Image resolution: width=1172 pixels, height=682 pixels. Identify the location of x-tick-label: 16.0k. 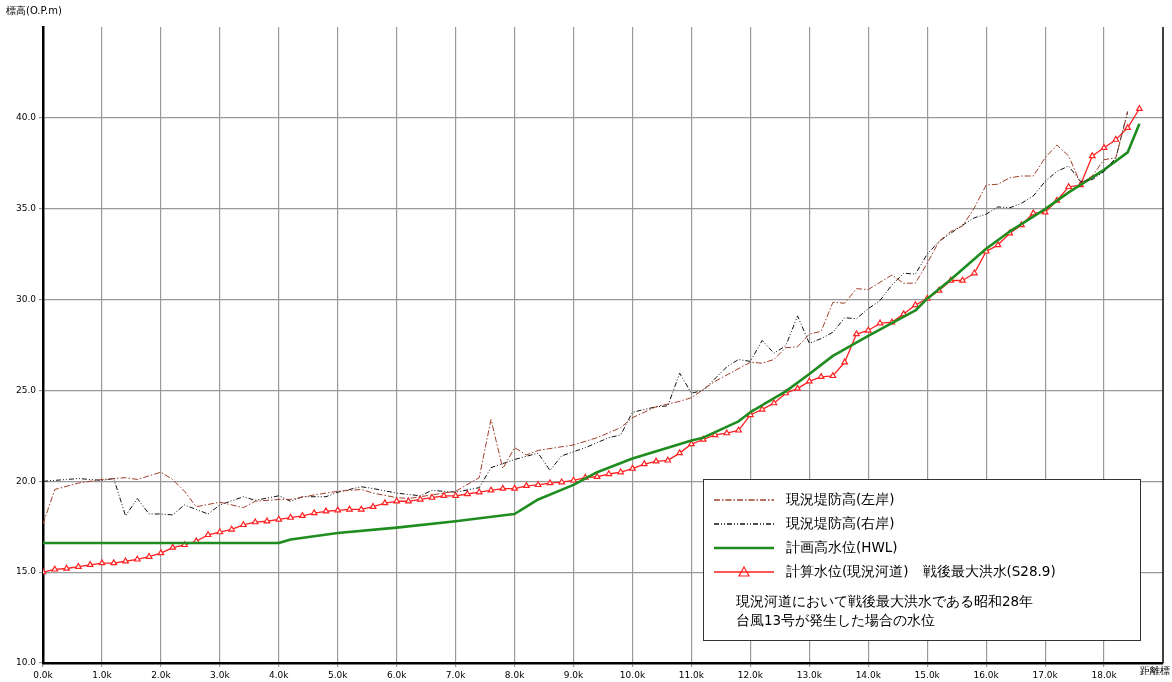
(986, 674).